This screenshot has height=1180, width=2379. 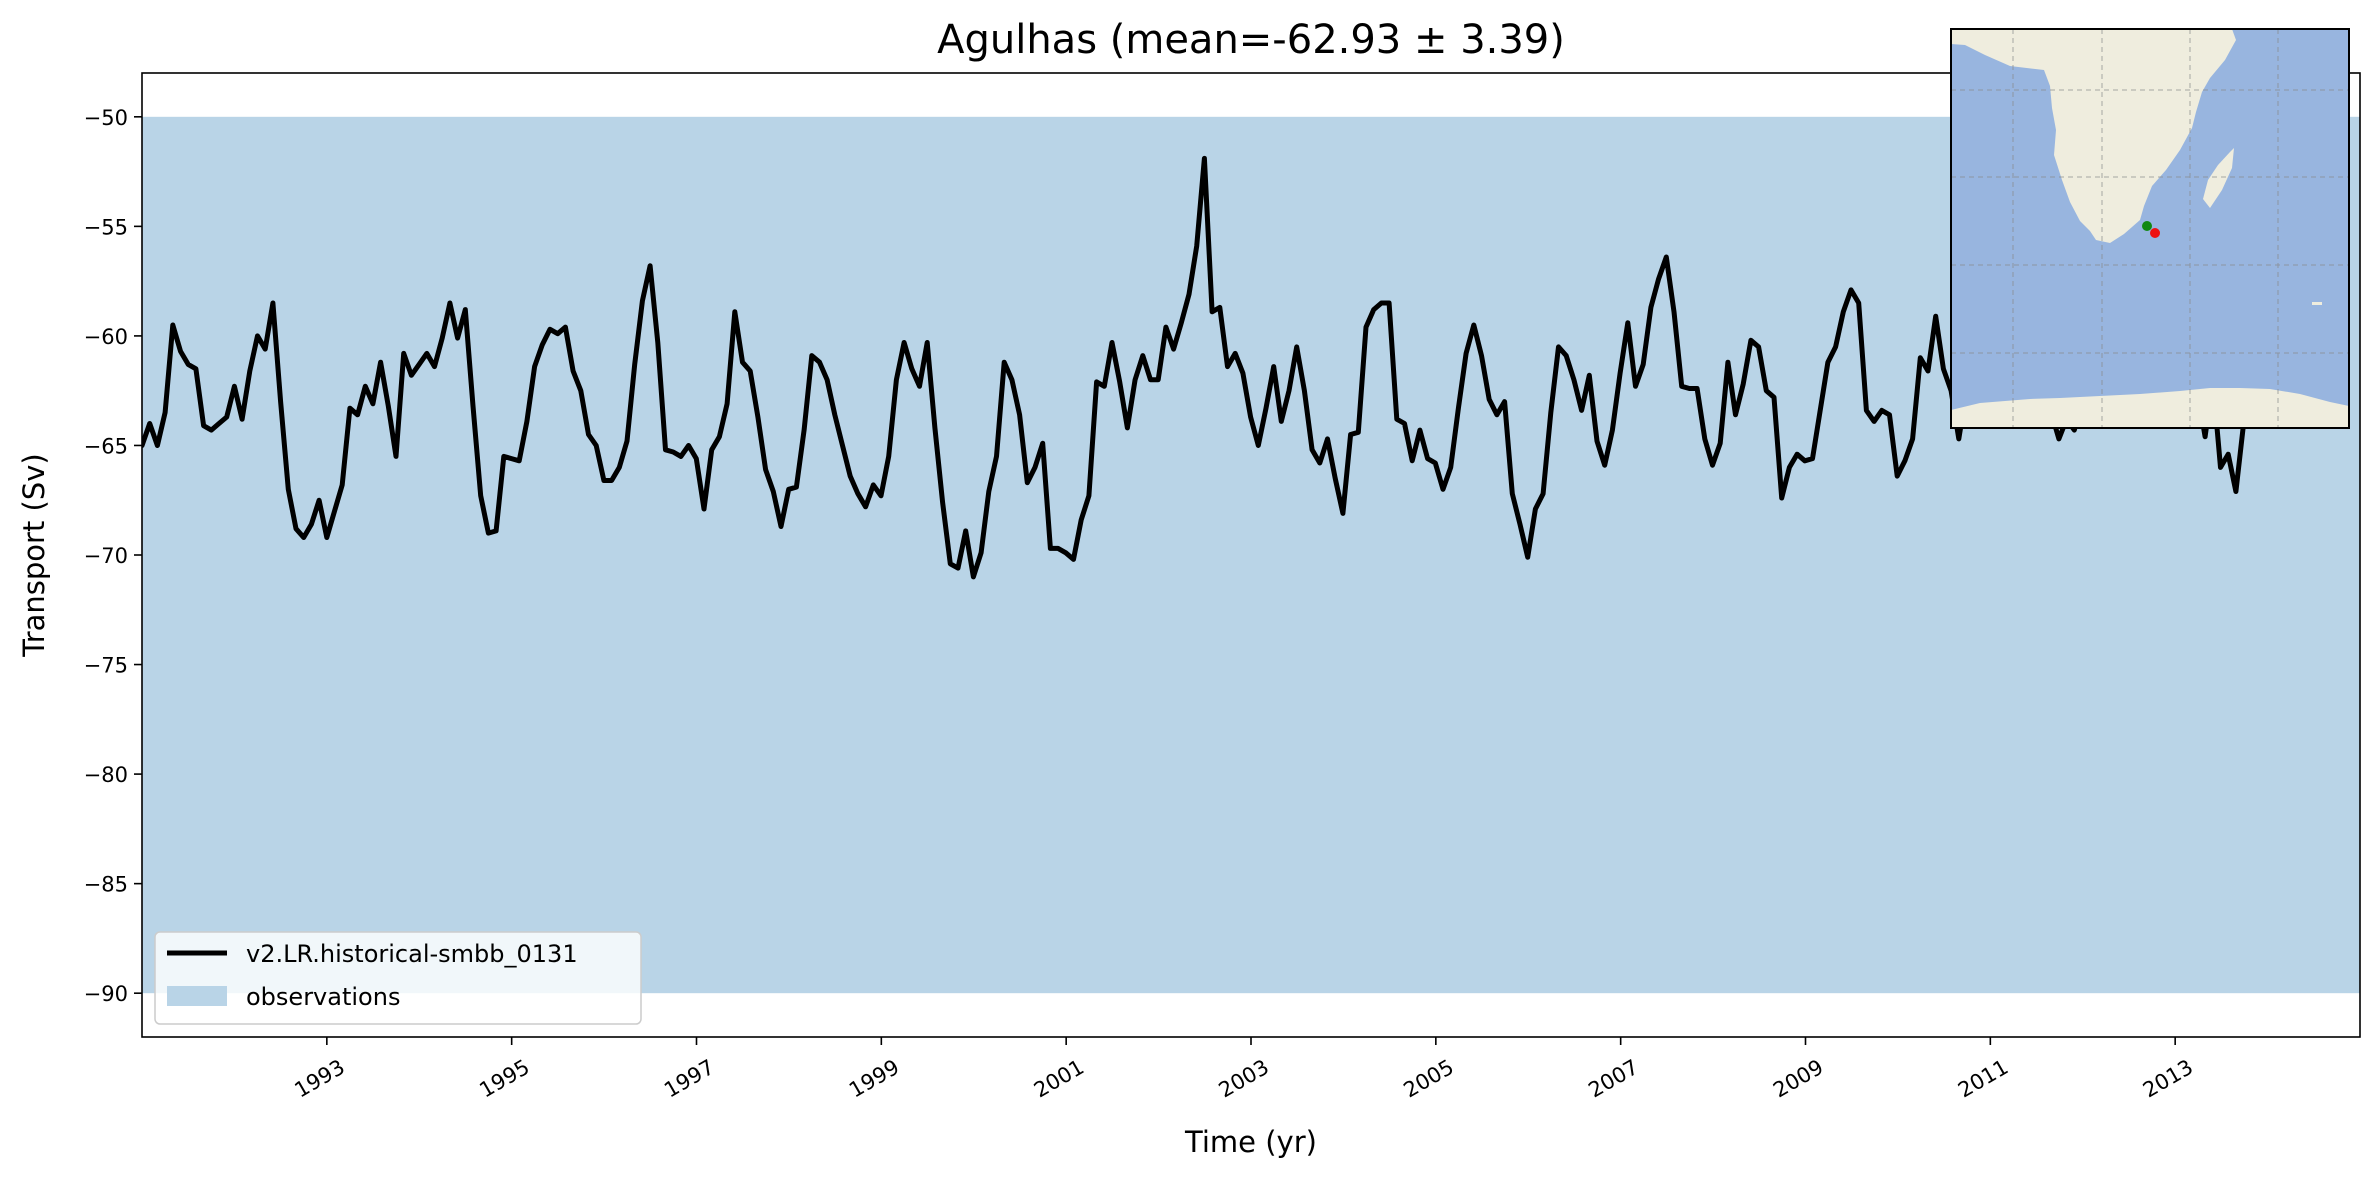 What do you see at coordinates (319, 1079) in the screenshot?
I see `x-tick-label: 1993` at bounding box center [319, 1079].